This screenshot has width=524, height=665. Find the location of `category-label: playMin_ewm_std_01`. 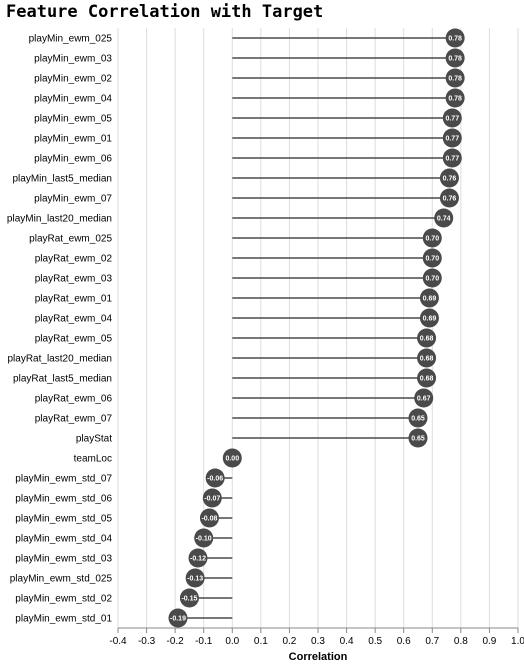

category-label: playMin_ewm_std_01 is located at coordinates (63, 619).